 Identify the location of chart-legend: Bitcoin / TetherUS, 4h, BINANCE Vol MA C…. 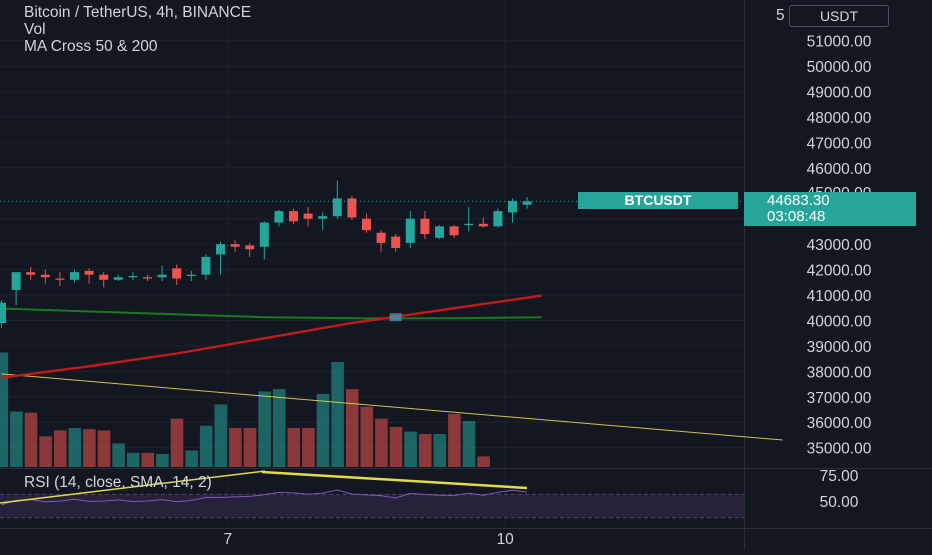
(137, 29).